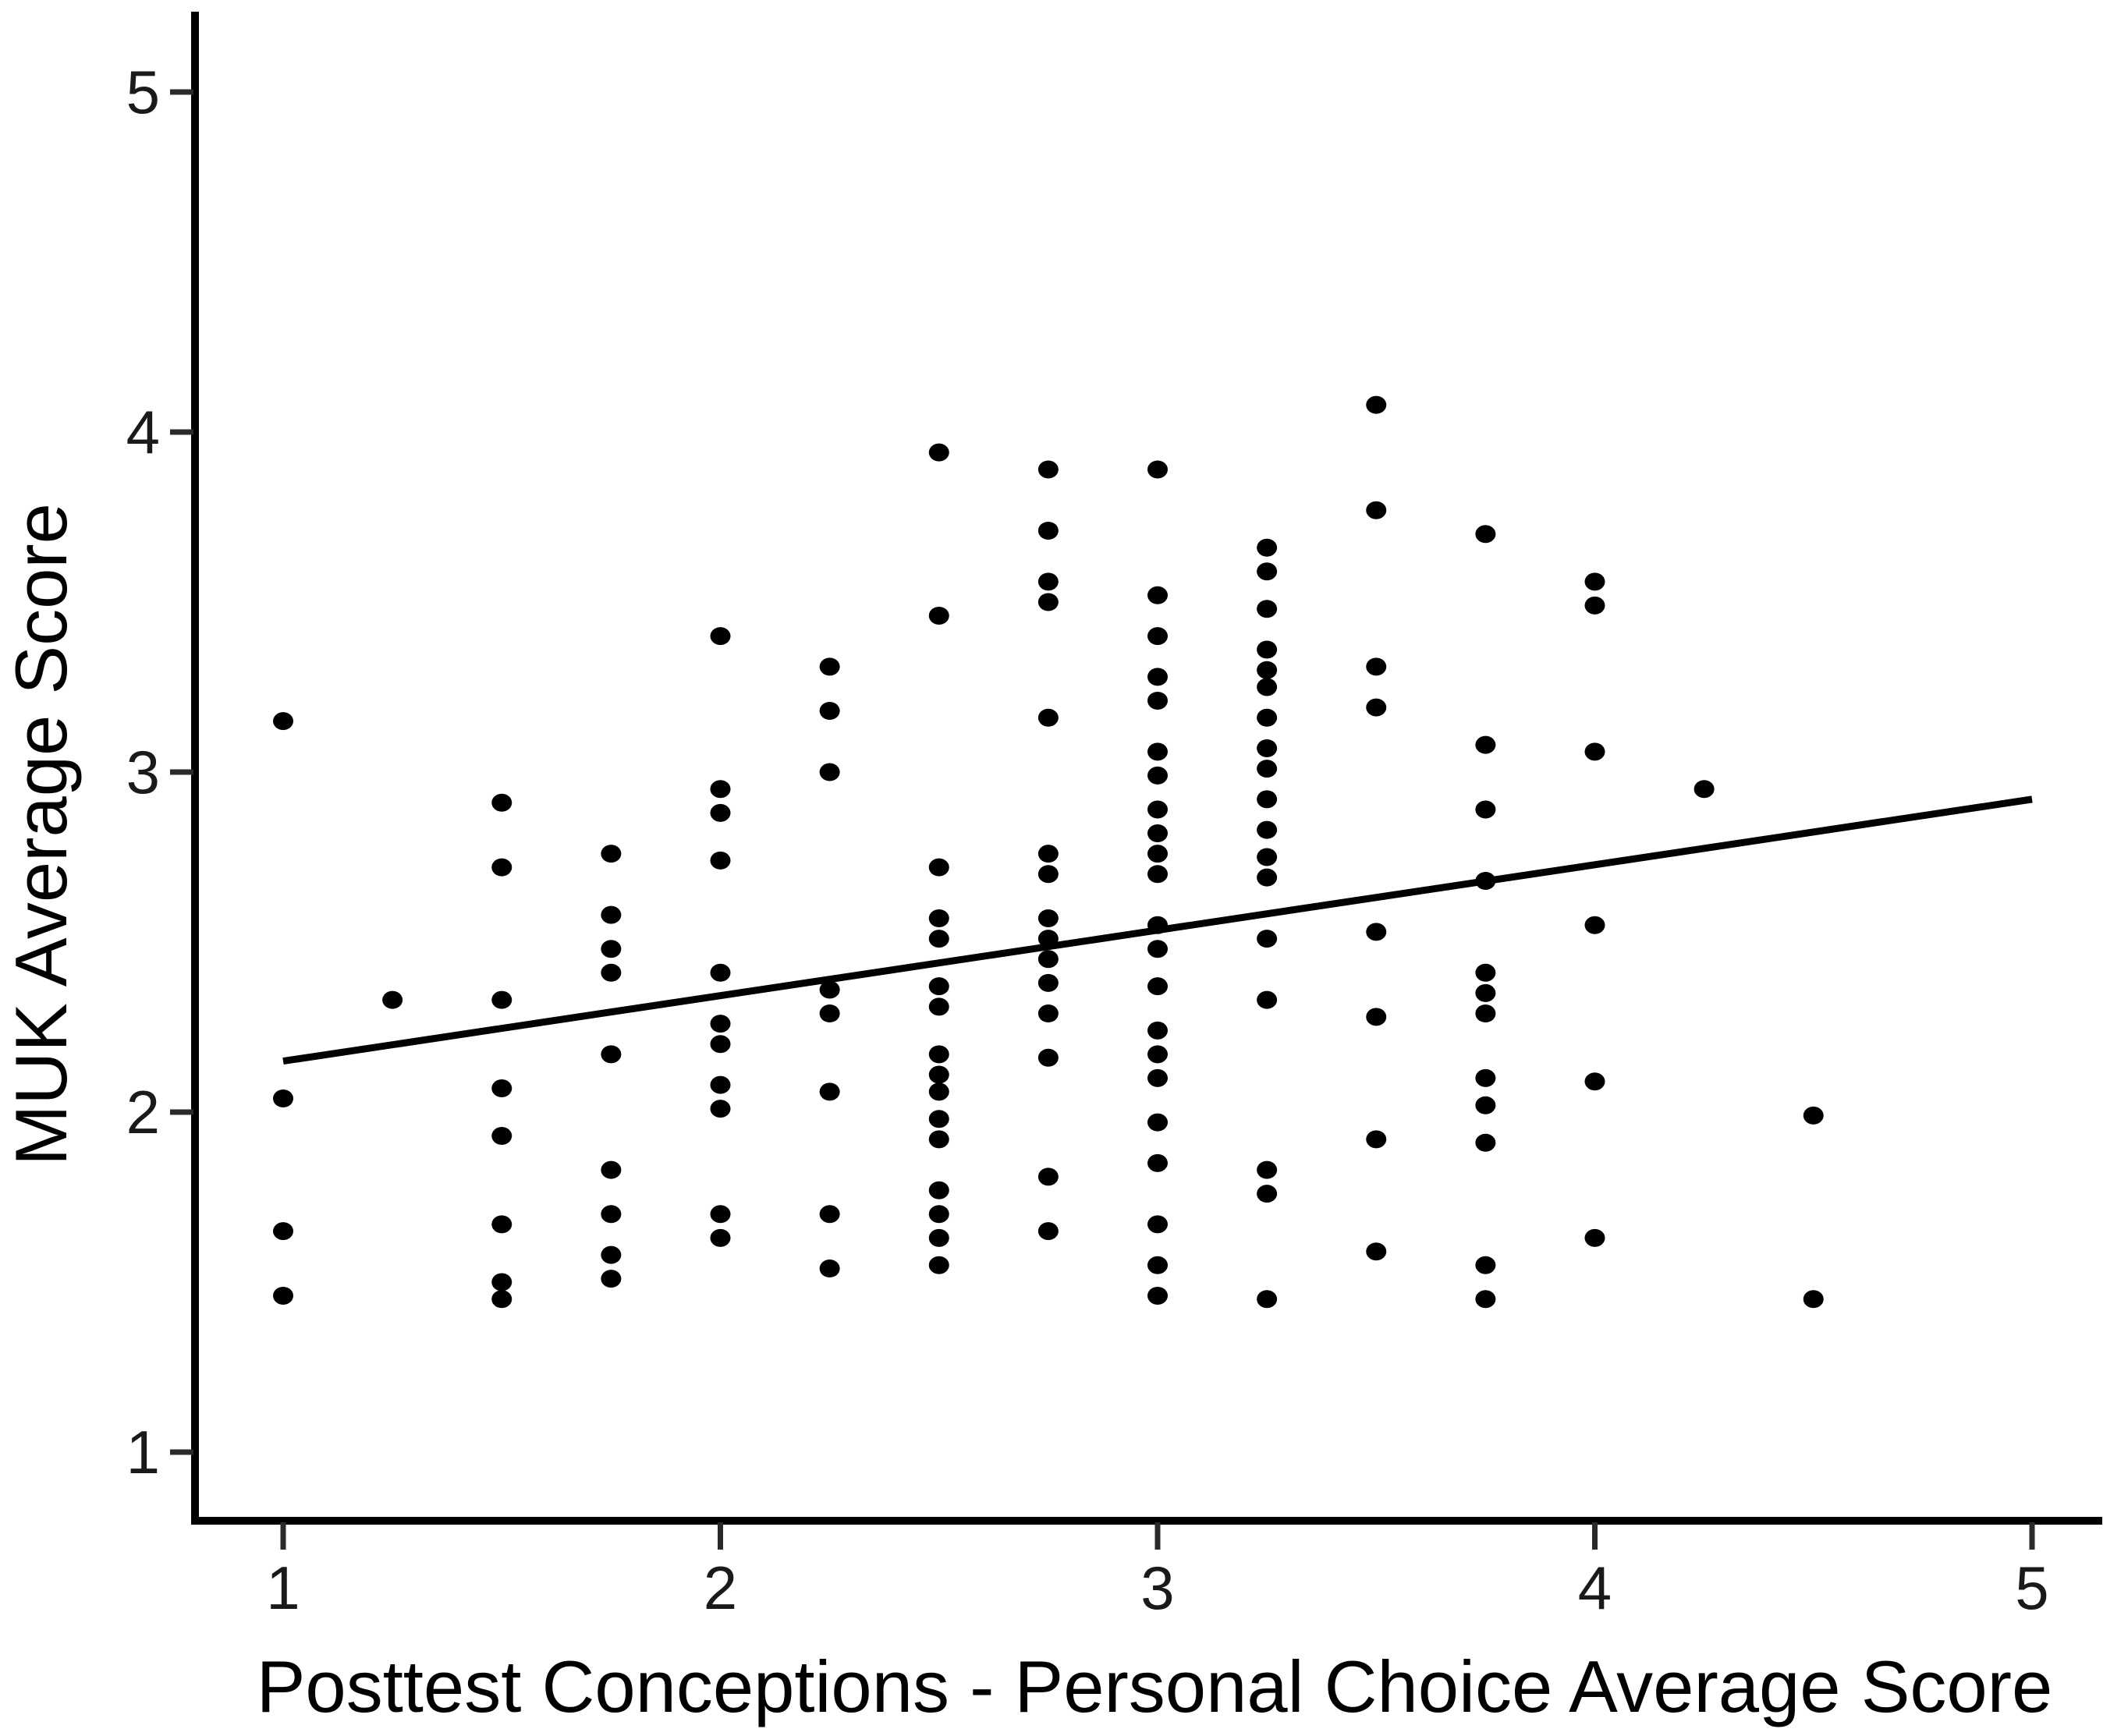  What do you see at coordinates (143, 772) in the screenshot?
I see `y-tick-label: 3` at bounding box center [143, 772].